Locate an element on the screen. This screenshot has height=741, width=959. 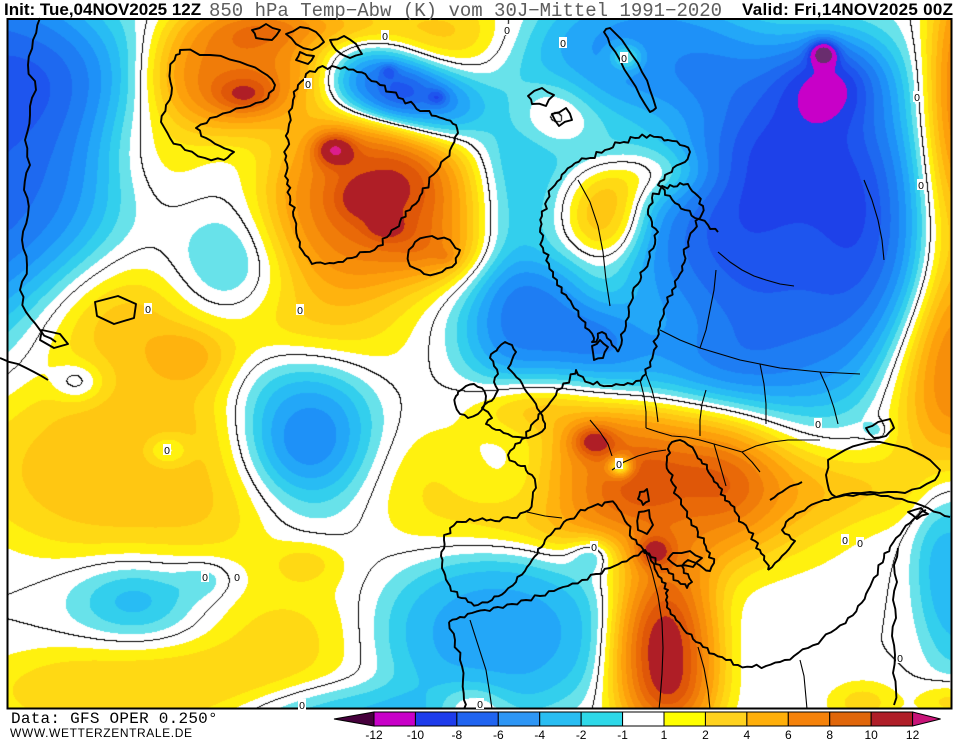
svg-text: -8 is located at coordinates (457, 734).